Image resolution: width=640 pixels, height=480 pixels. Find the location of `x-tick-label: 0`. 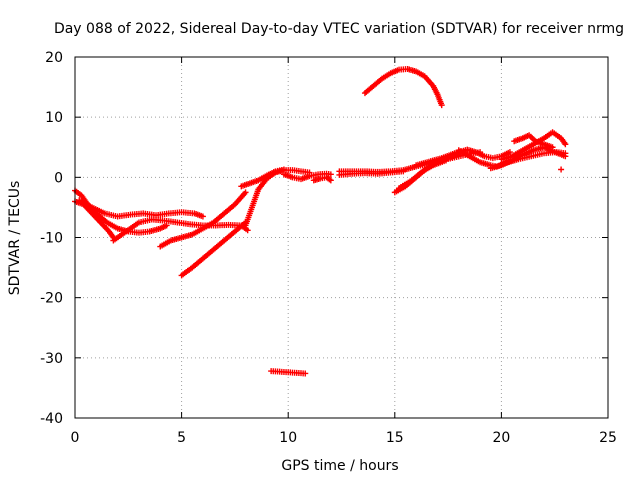

x-tick-label: 0 is located at coordinates (75, 438).